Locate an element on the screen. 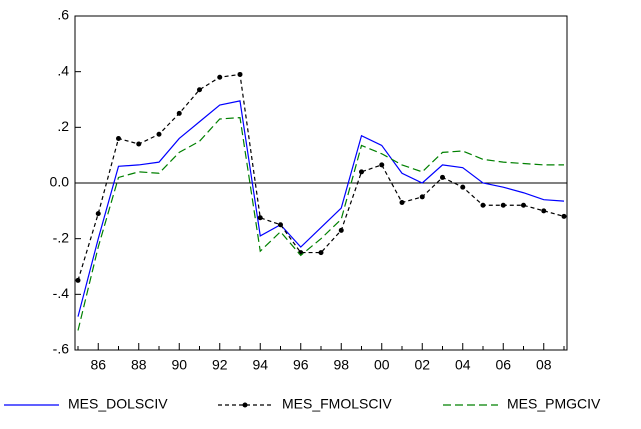 The height and width of the screenshot is (429, 641). x-tick-label: 92 is located at coordinates (220, 365).